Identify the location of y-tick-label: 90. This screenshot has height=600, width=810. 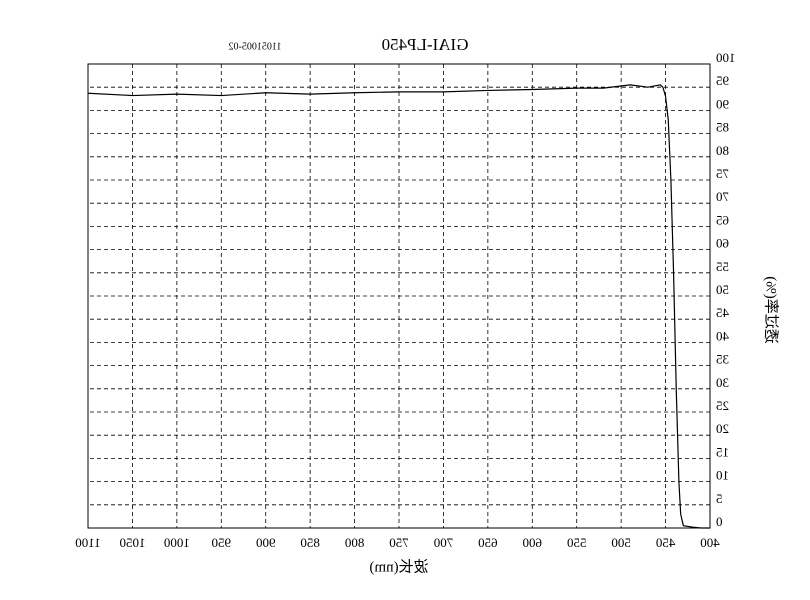
(722, 103).